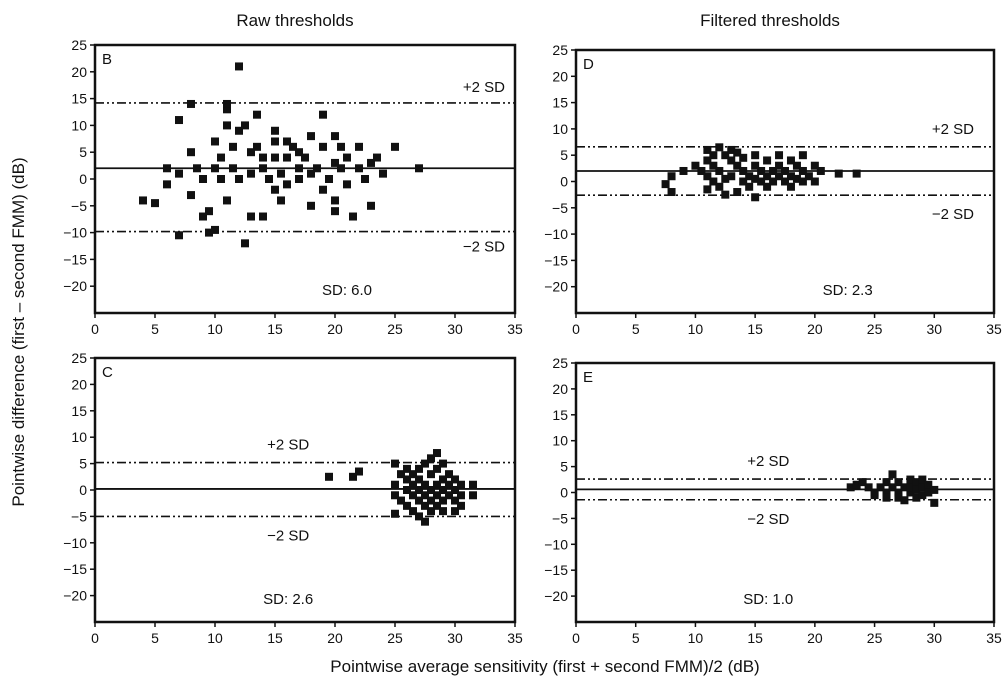  What do you see at coordinates (275, 638) in the screenshot?
I see `x-tick-label: 15` at bounding box center [275, 638].